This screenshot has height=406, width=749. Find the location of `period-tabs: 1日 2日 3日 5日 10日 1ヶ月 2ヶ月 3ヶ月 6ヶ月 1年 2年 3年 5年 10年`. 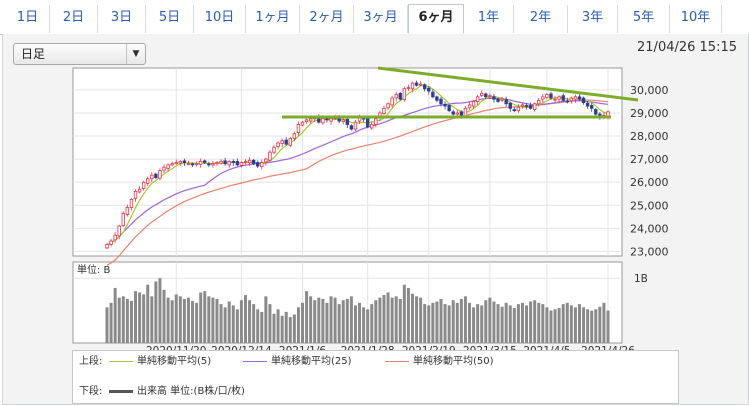

period-tabs: 1日 2日 3日 5日 10日 1ヶ月 2ヶ月 3ヶ月 6ヶ月 1年 2年 3年 5年 10年 is located at coordinates (374, 17).